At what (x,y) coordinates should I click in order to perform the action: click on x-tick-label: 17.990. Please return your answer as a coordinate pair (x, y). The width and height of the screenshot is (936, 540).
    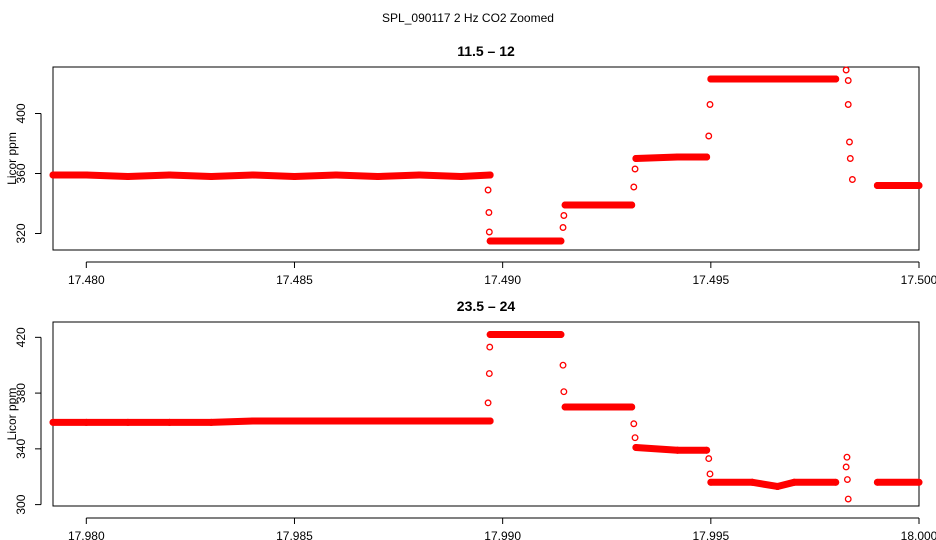
    Looking at the image, I should click on (502, 534).